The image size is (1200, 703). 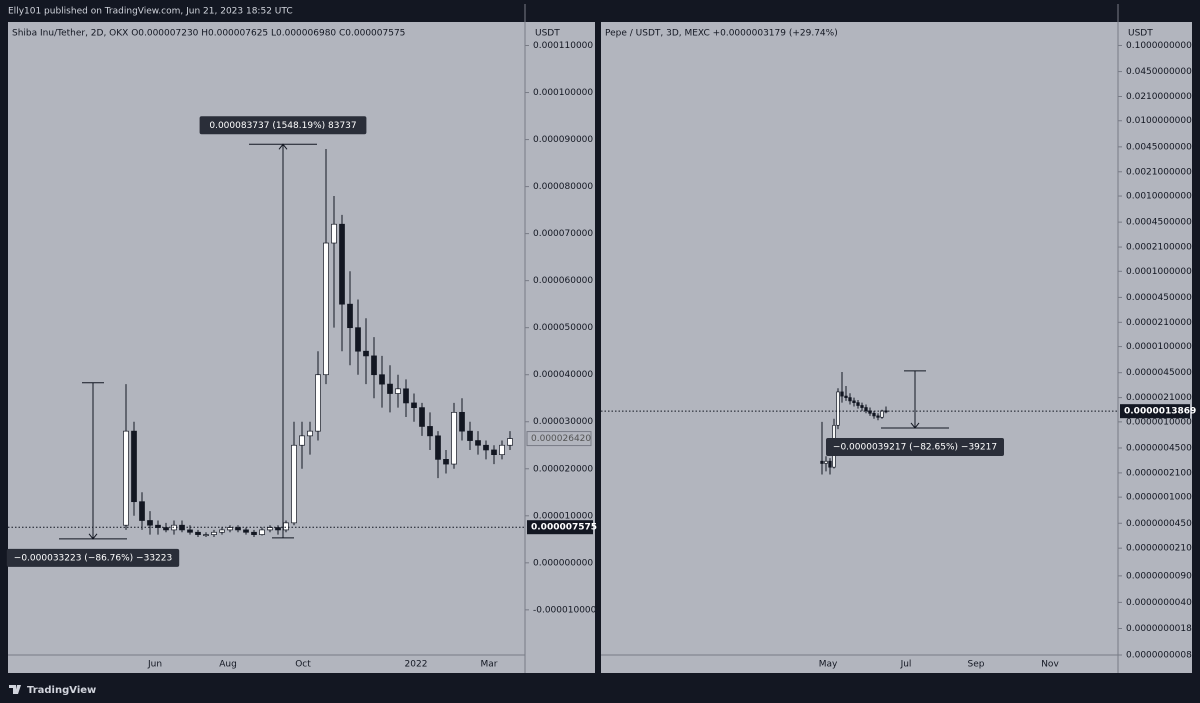 What do you see at coordinates (303, 665) in the screenshot?
I see `x-tick-label: Oct` at bounding box center [303, 665].